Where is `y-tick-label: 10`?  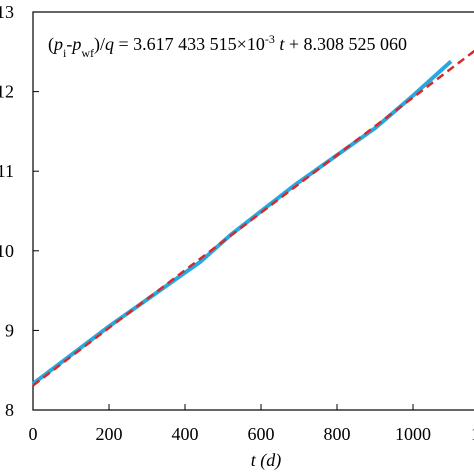
y-tick-label: 10 is located at coordinates (7, 251).